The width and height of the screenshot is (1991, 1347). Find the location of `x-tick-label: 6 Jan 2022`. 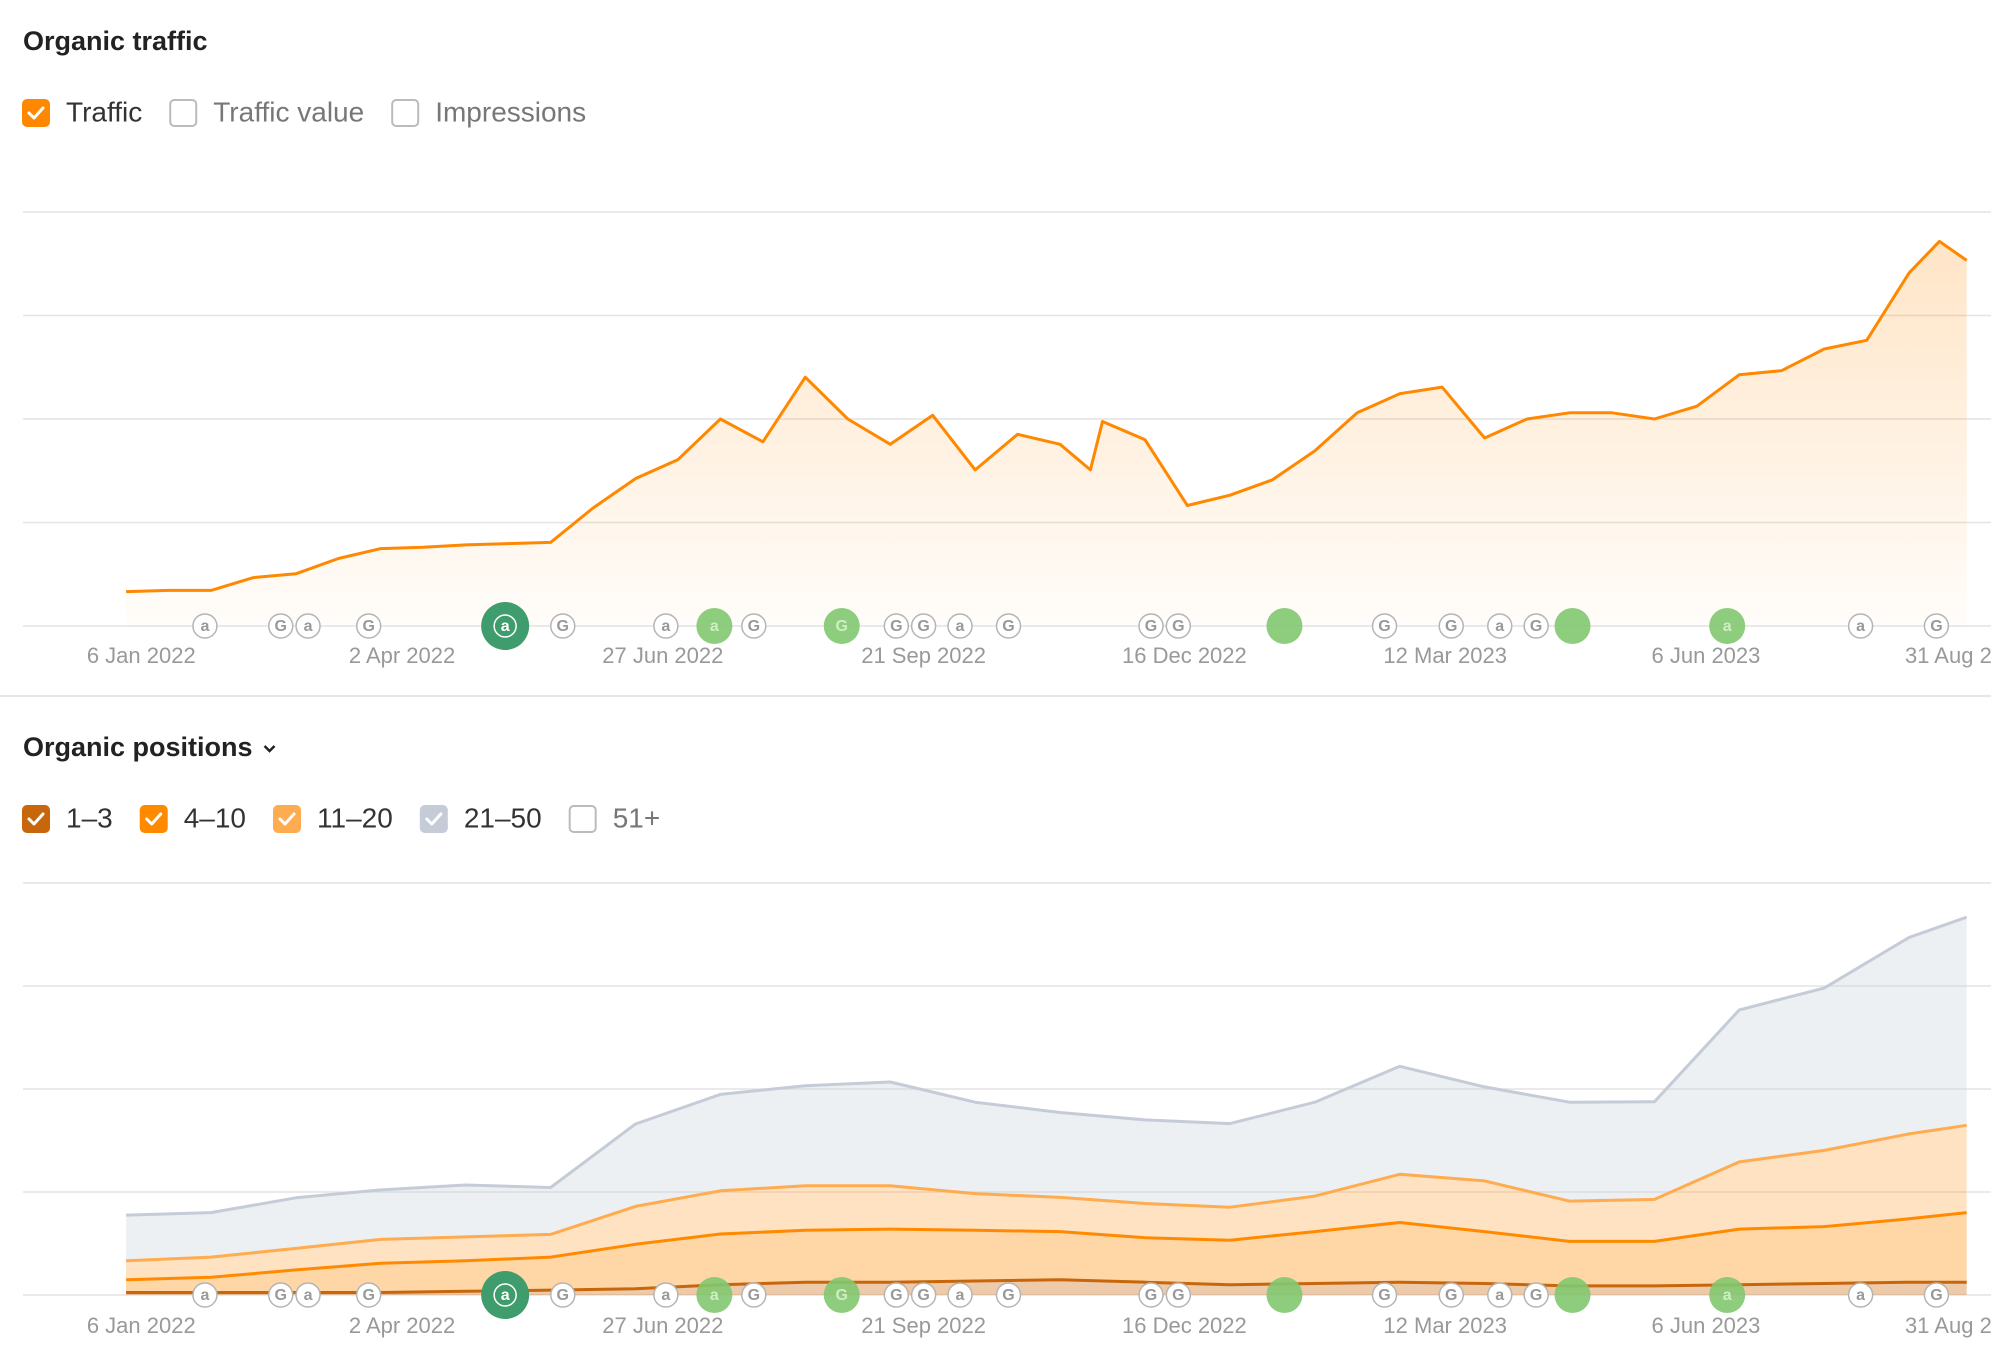

x-tick-label: 6 Jan 2022 is located at coordinates (141, 655).